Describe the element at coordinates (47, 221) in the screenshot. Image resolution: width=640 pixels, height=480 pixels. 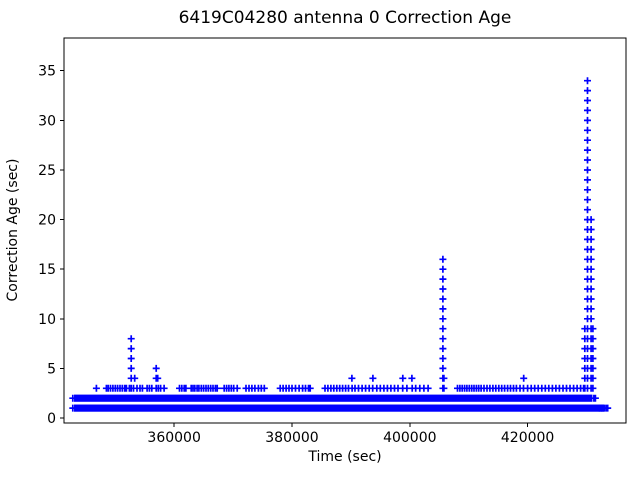
I see `y-tick-label: 20` at that location.